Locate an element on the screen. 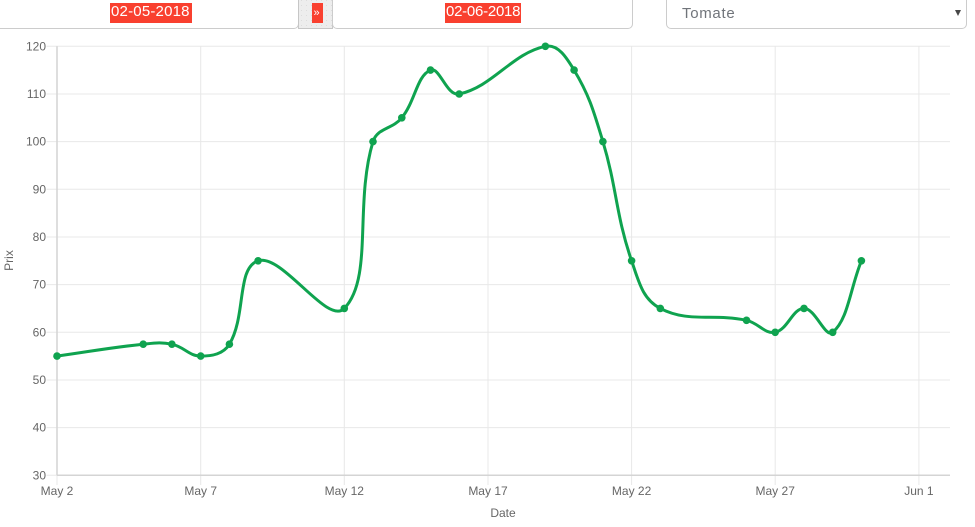 The height and width of the screenshot is (527, 975). svg-text: 110 is located at coordinates (36, 94).